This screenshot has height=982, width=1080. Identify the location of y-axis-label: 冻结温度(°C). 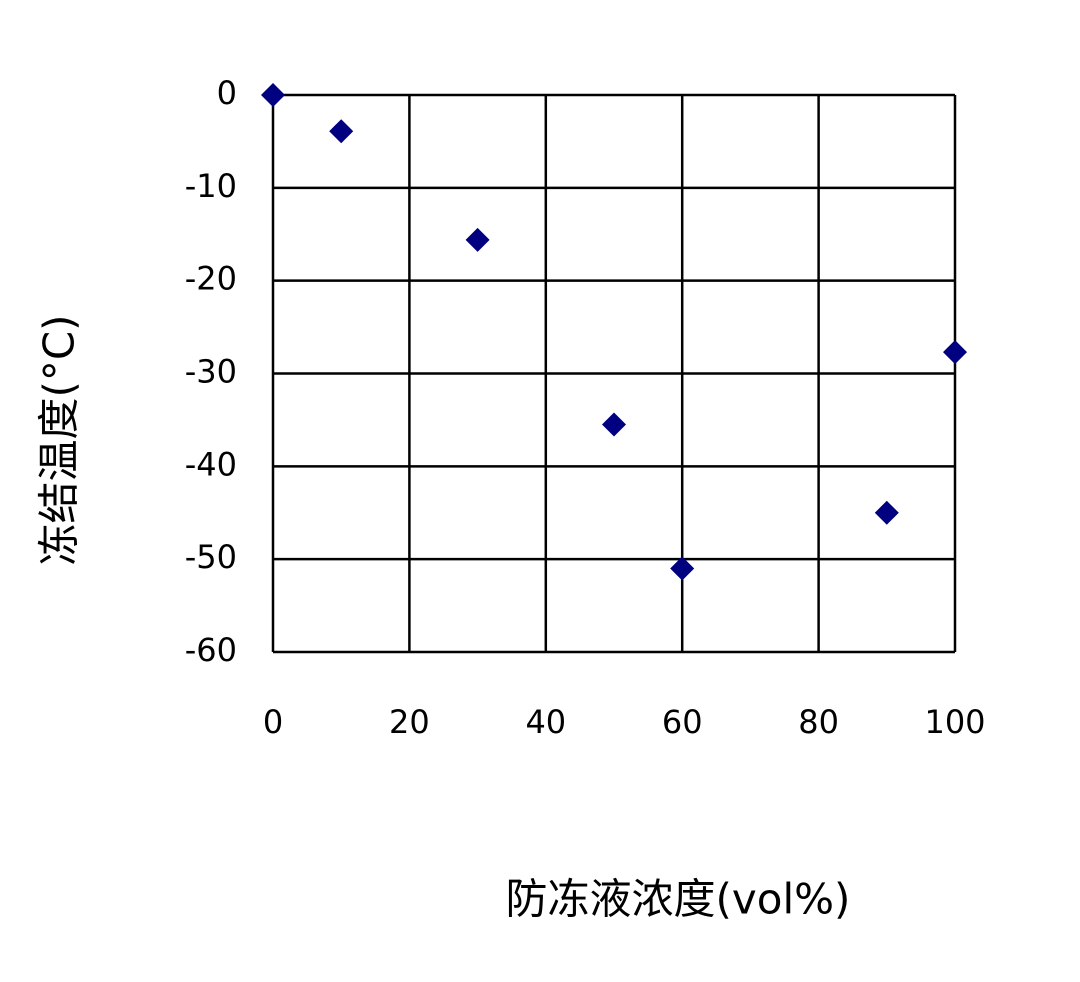
(59, 439).